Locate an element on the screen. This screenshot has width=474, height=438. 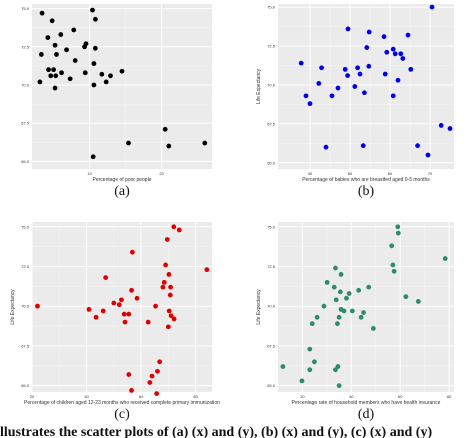
y-axis-label: Life Expectancy is located at coordinates (13, 307).